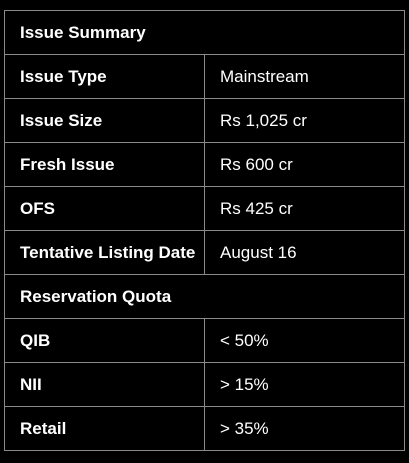 Image resolution: width=409 pixels, height=463 pixels. What do you see at coordinates (304, 384) in the screenshot?
I see `row-value: > 15%` at bounding box center [304, 384].